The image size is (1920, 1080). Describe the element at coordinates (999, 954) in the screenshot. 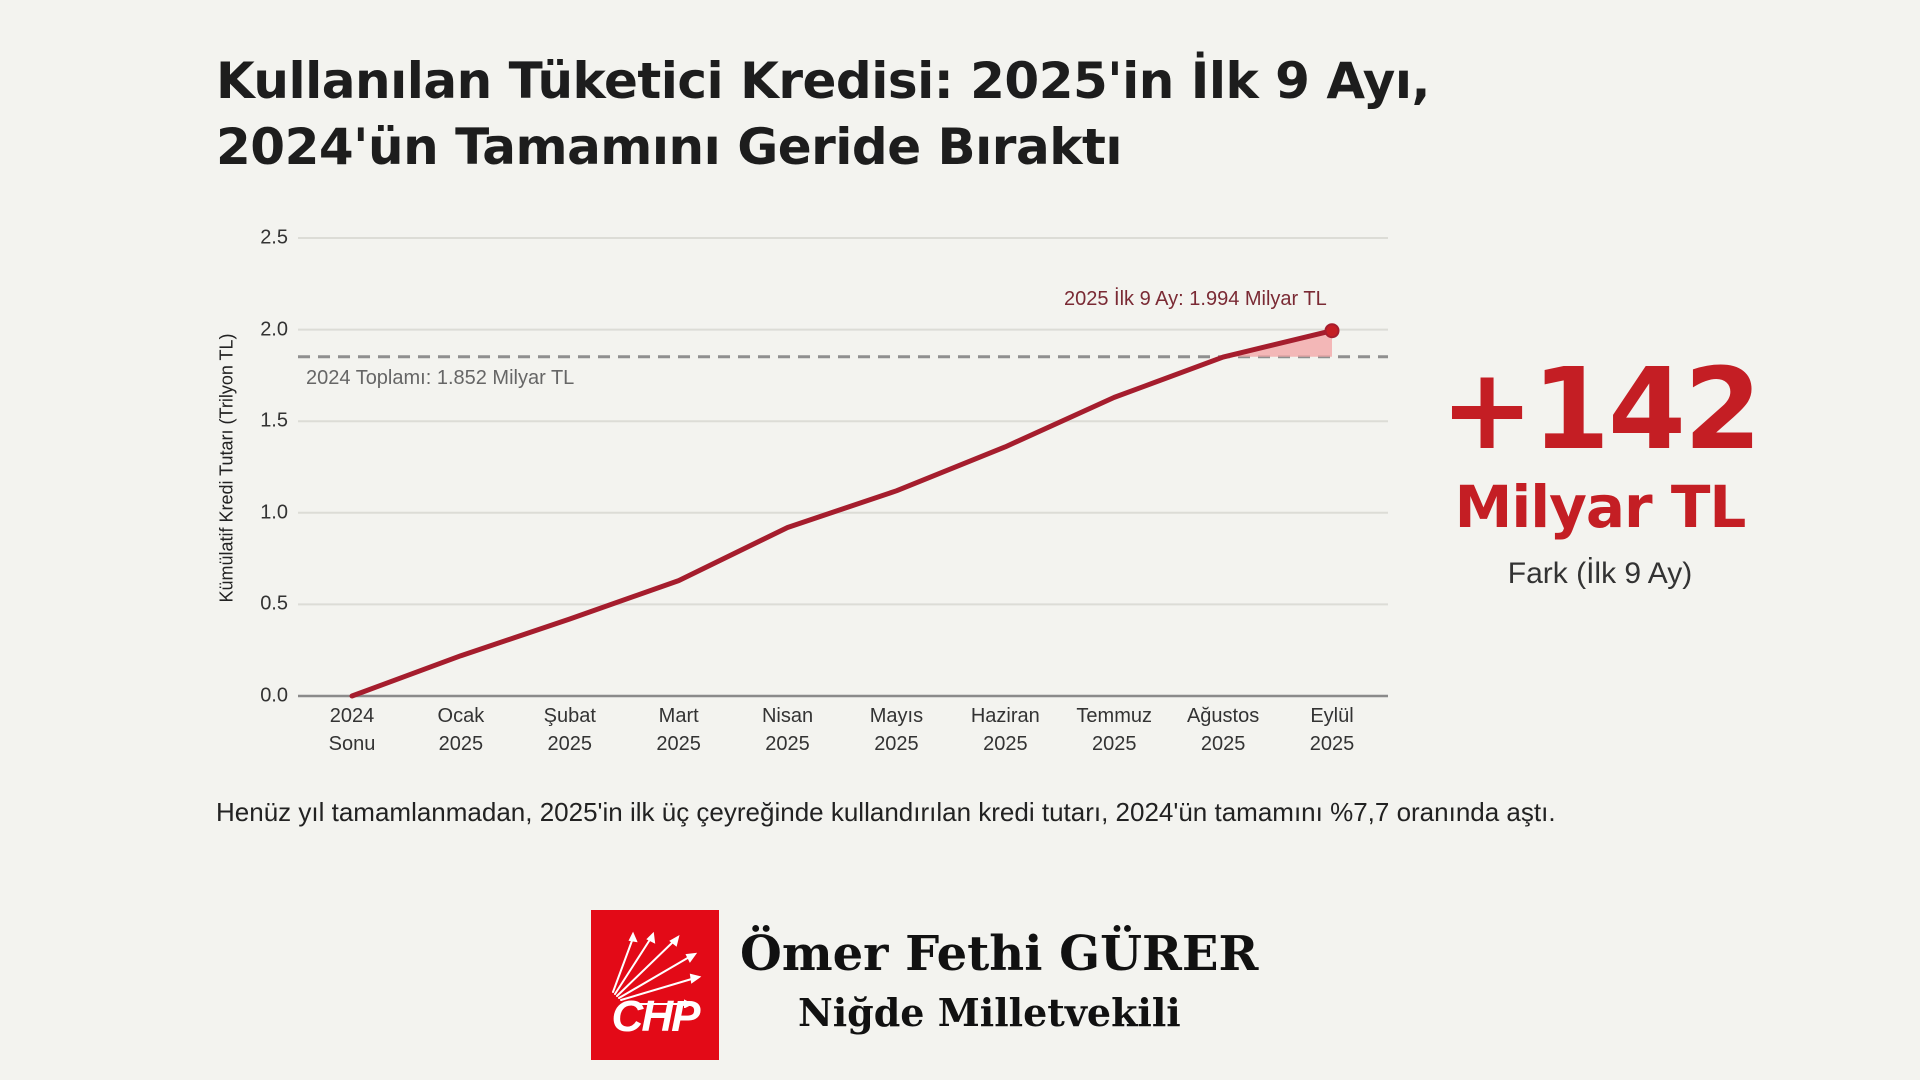

I see `signature-name: Ömer Fethi GÜRER` at that location.